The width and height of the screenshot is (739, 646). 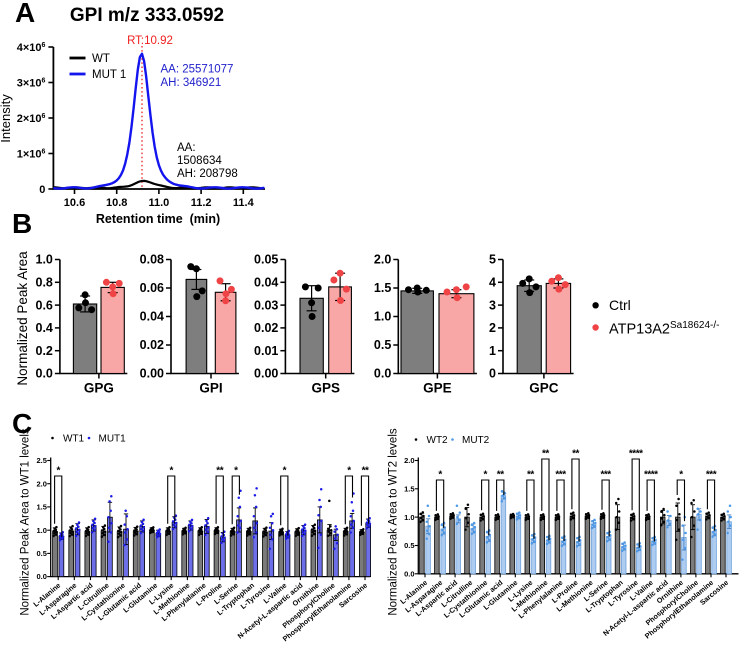 What do you see at coordinates (31, 48) in the screenshot?
I see `svg-text: 4×106` at bounding box center [31, 48].